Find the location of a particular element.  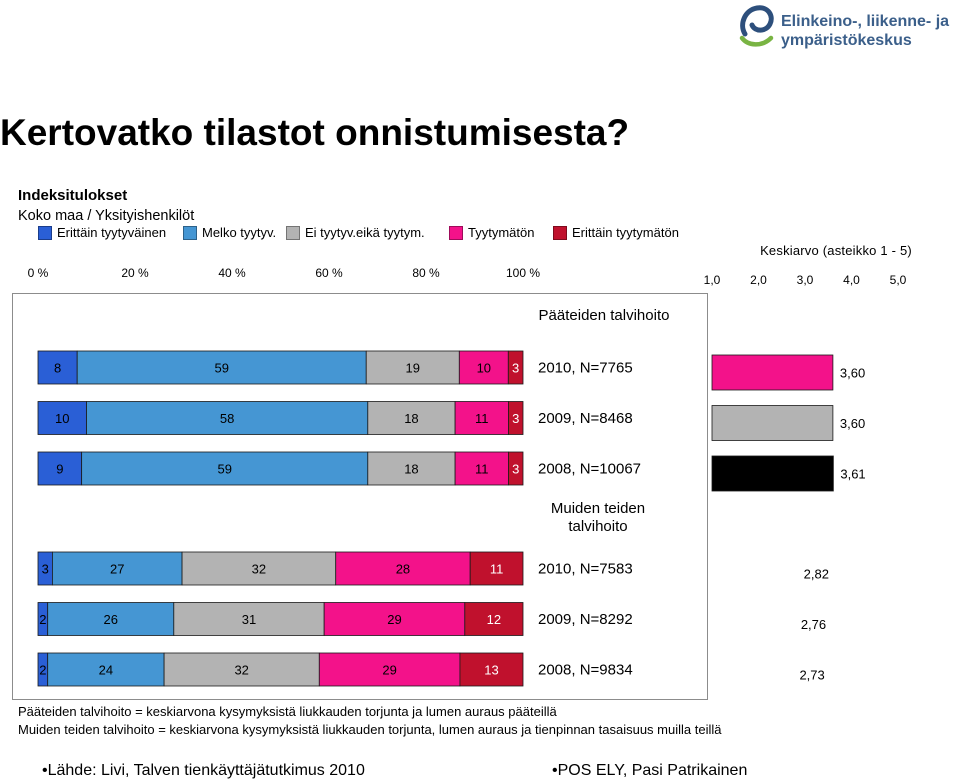

bar-segment-label: 9 is located at coordinates (59, 469).